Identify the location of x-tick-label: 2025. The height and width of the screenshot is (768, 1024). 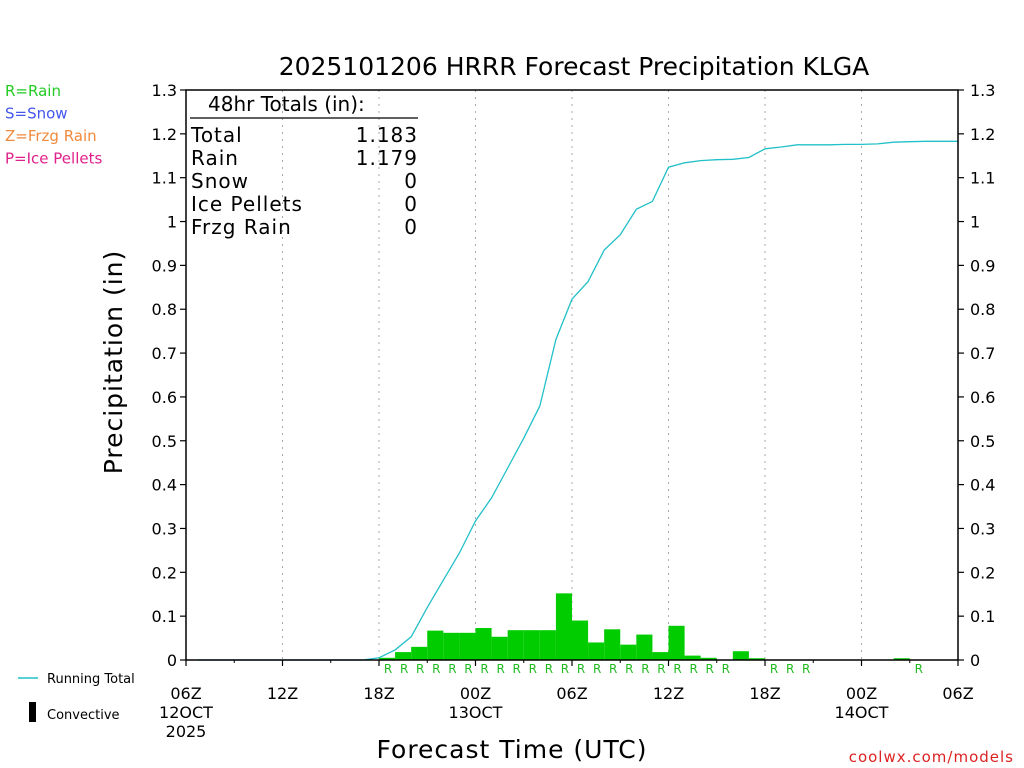
(186, 731).